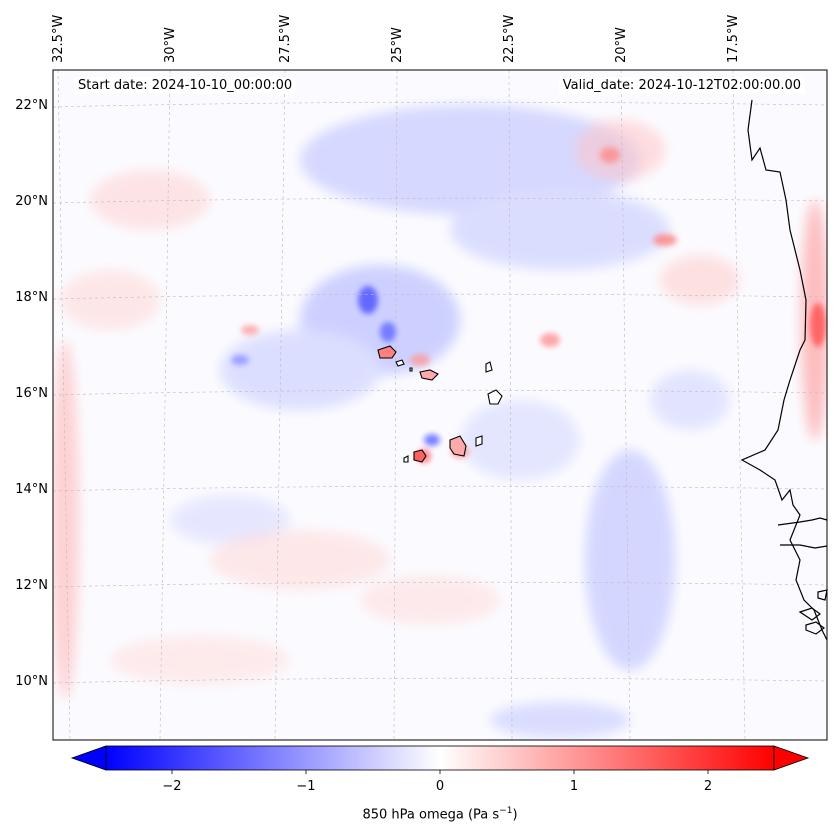 This screenshot has height=839, width=837. Describe the element at coordinates (397, 45) in the screenshot. I see `lon-label-25w: 25°W` at that location.